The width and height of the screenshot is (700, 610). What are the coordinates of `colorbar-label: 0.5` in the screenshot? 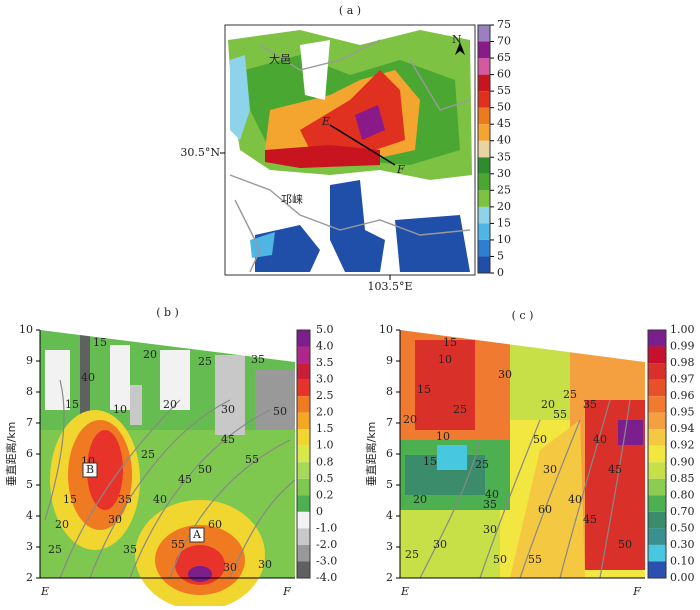 It's located at (325, 478).